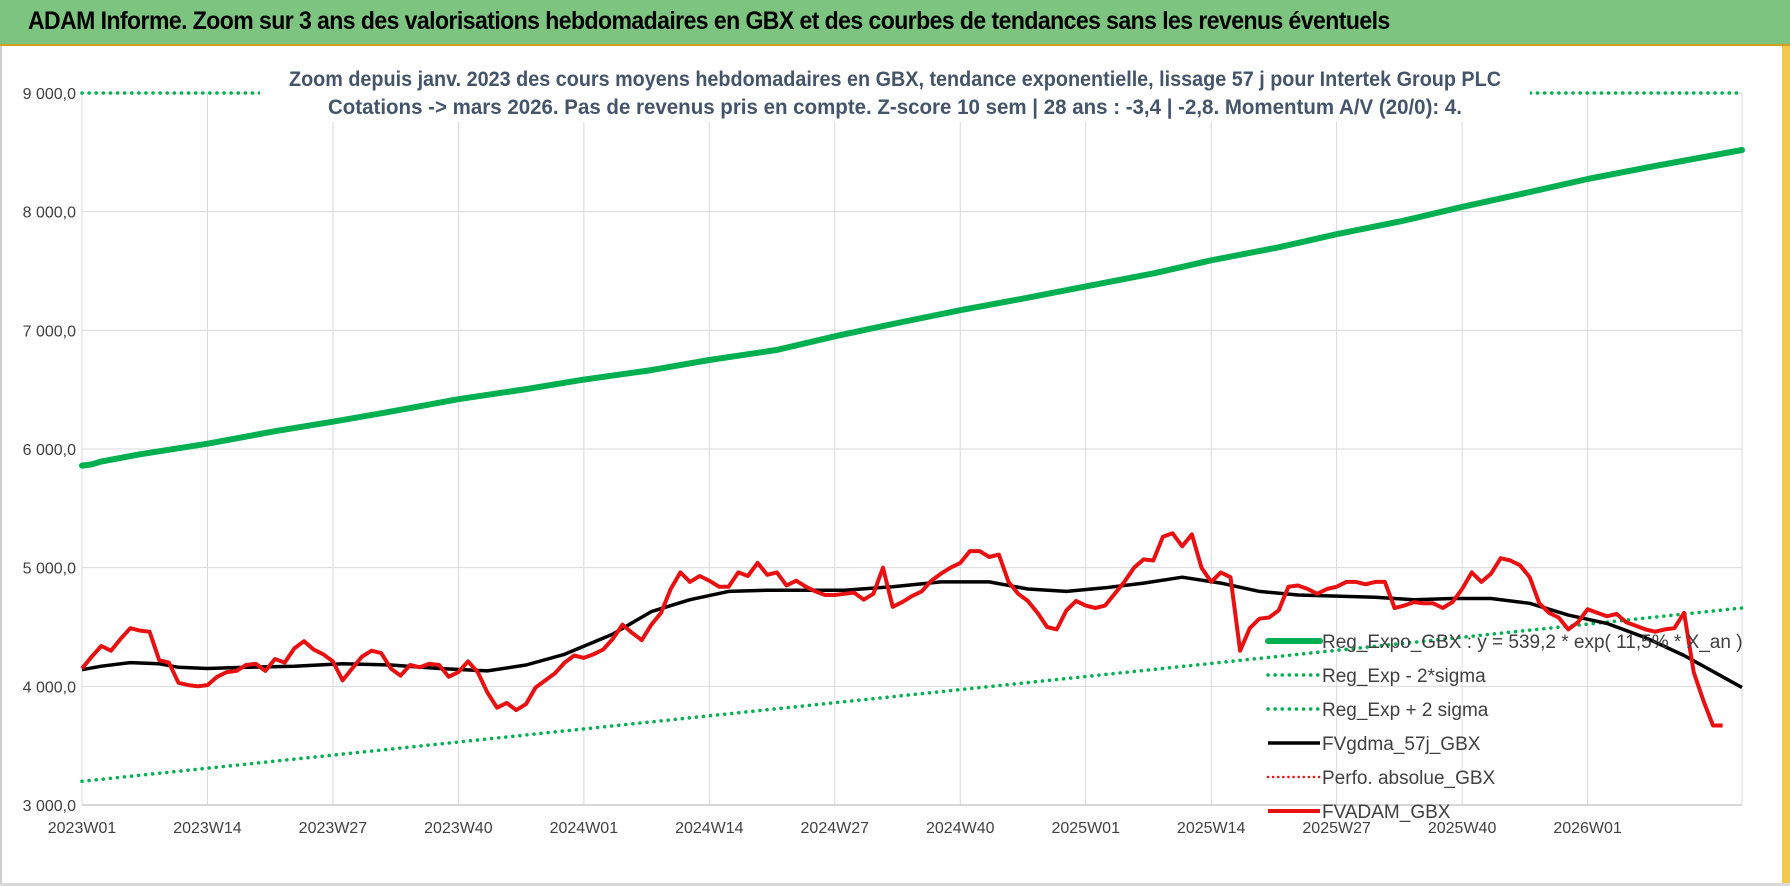 The width and height of the screenshot is (1790, 886). Describe the element at coordinates (1336, 828) in the screenshot. I see `x-tick-label: 2025W27` at that location.